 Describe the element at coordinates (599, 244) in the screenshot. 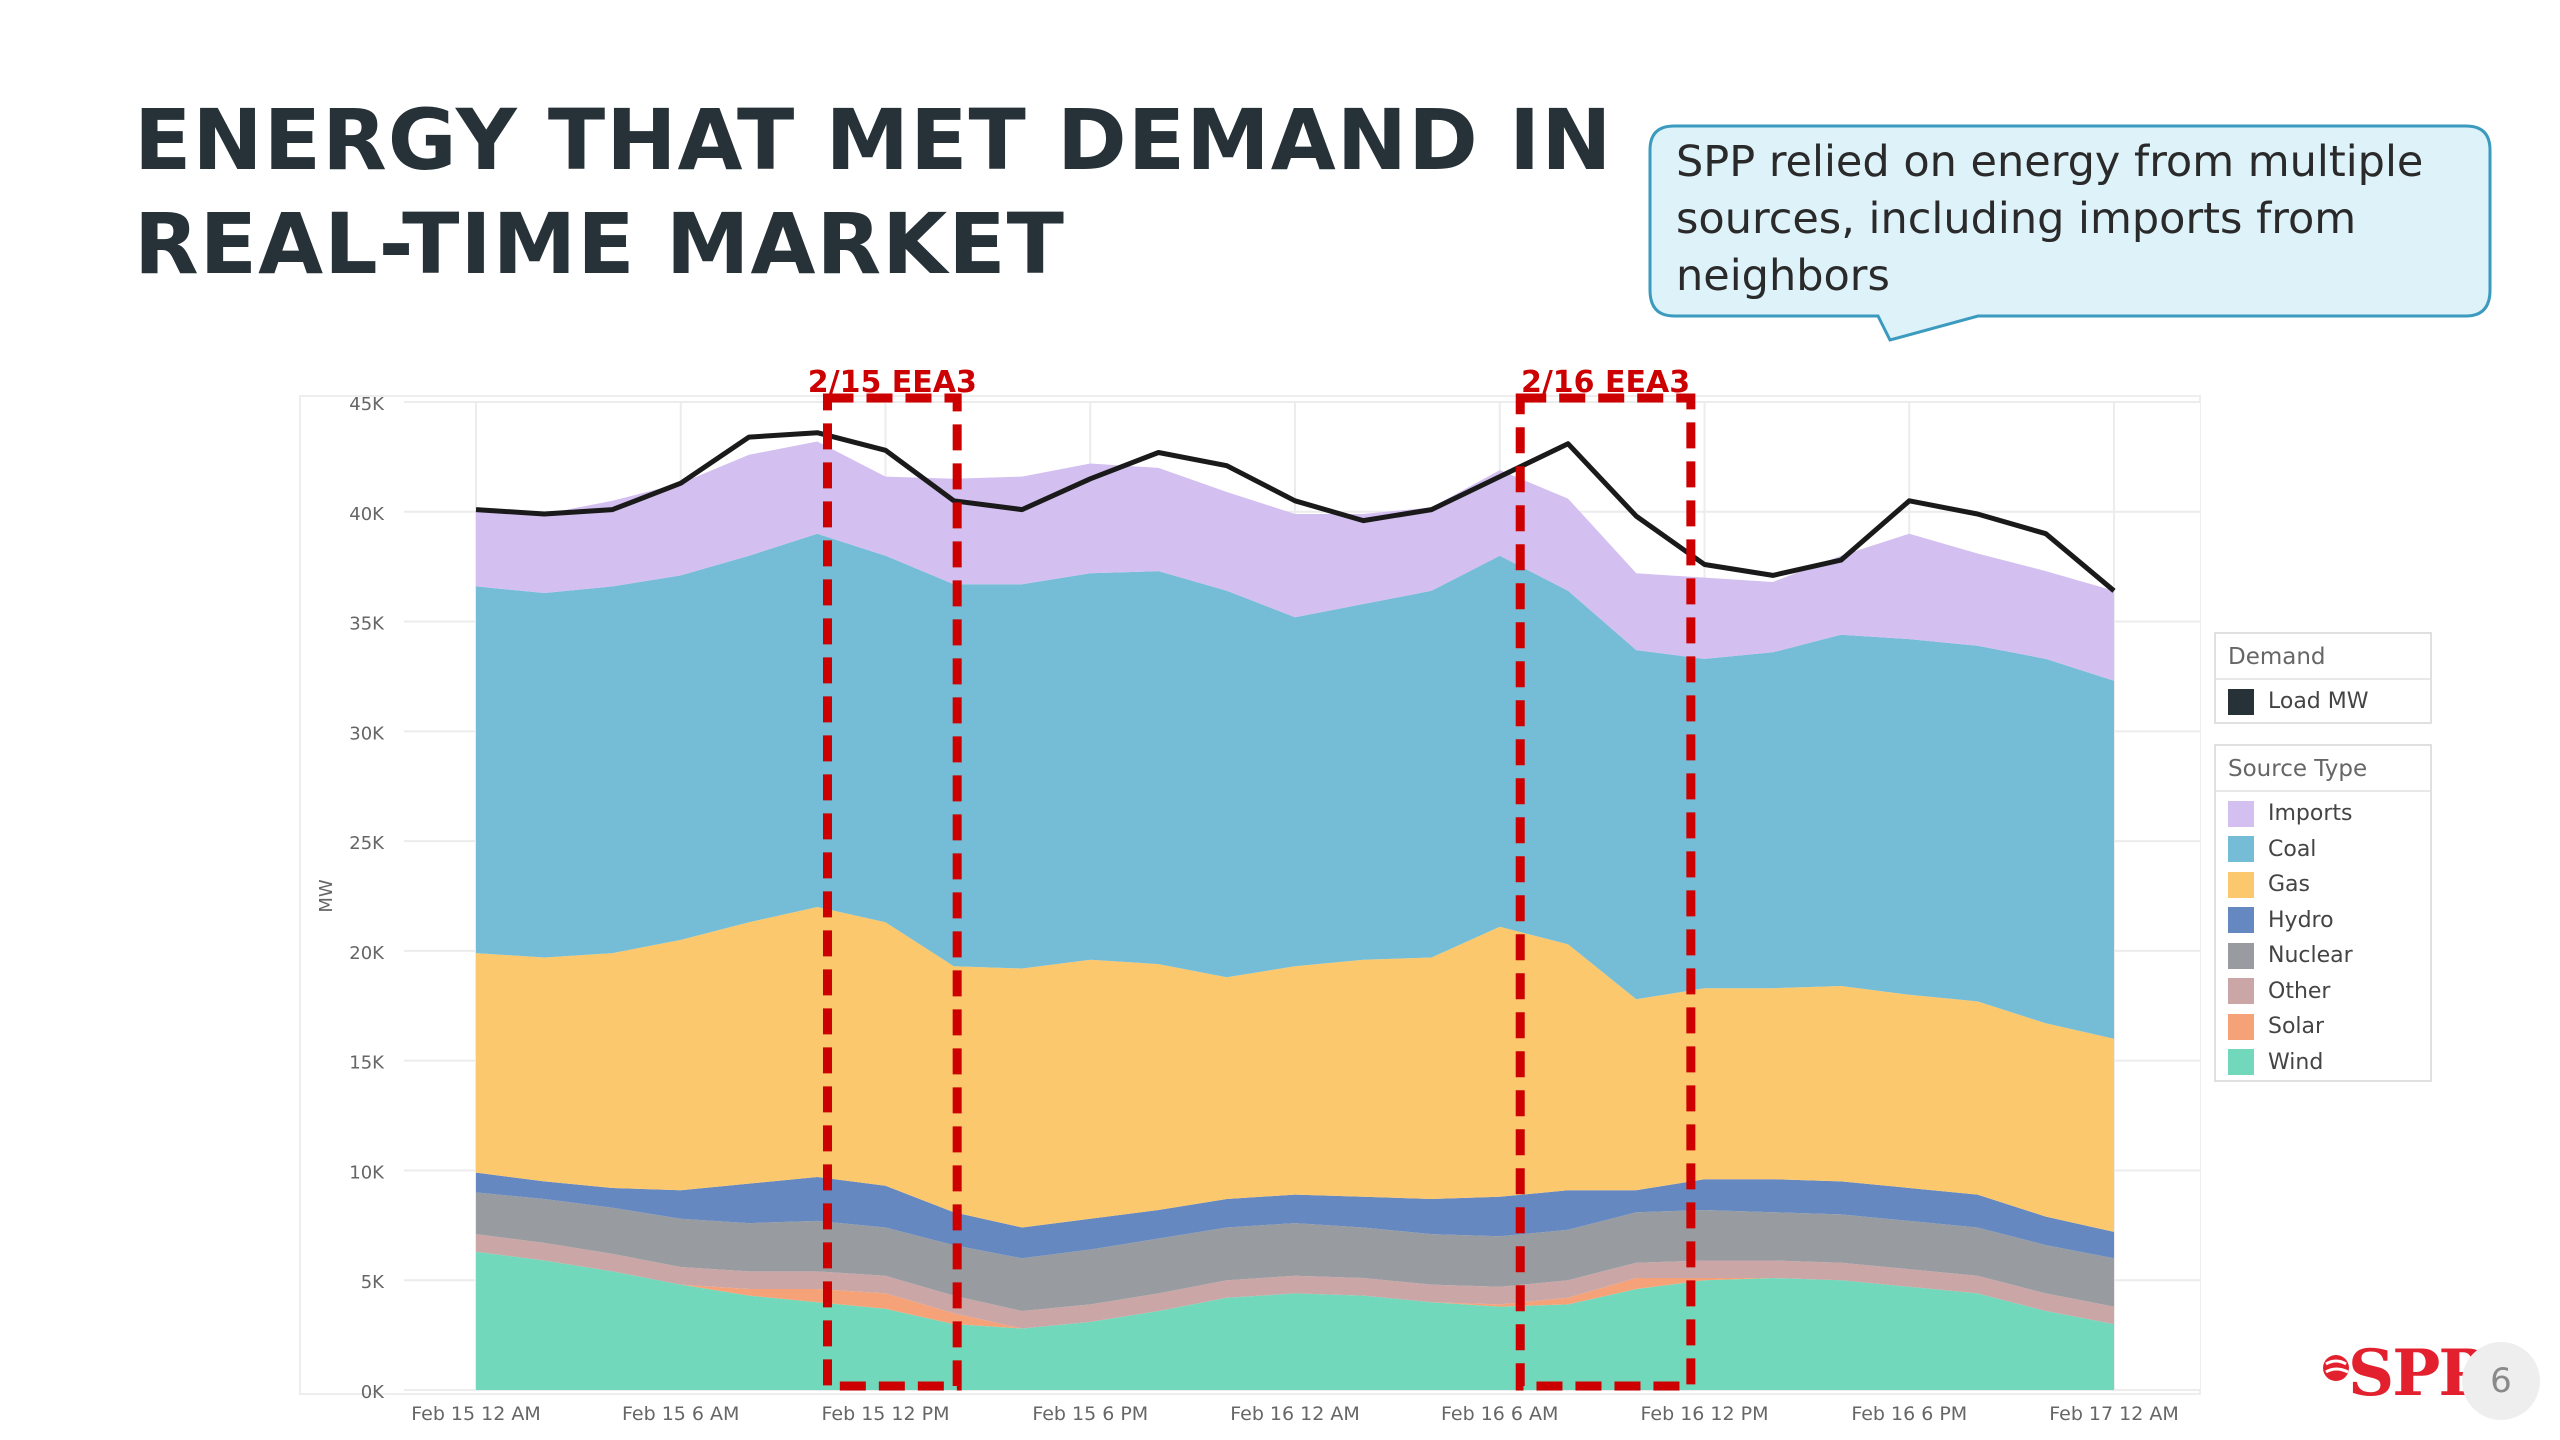

I see `slide-title-line-2: REAL-TIME MARKET` at that location.